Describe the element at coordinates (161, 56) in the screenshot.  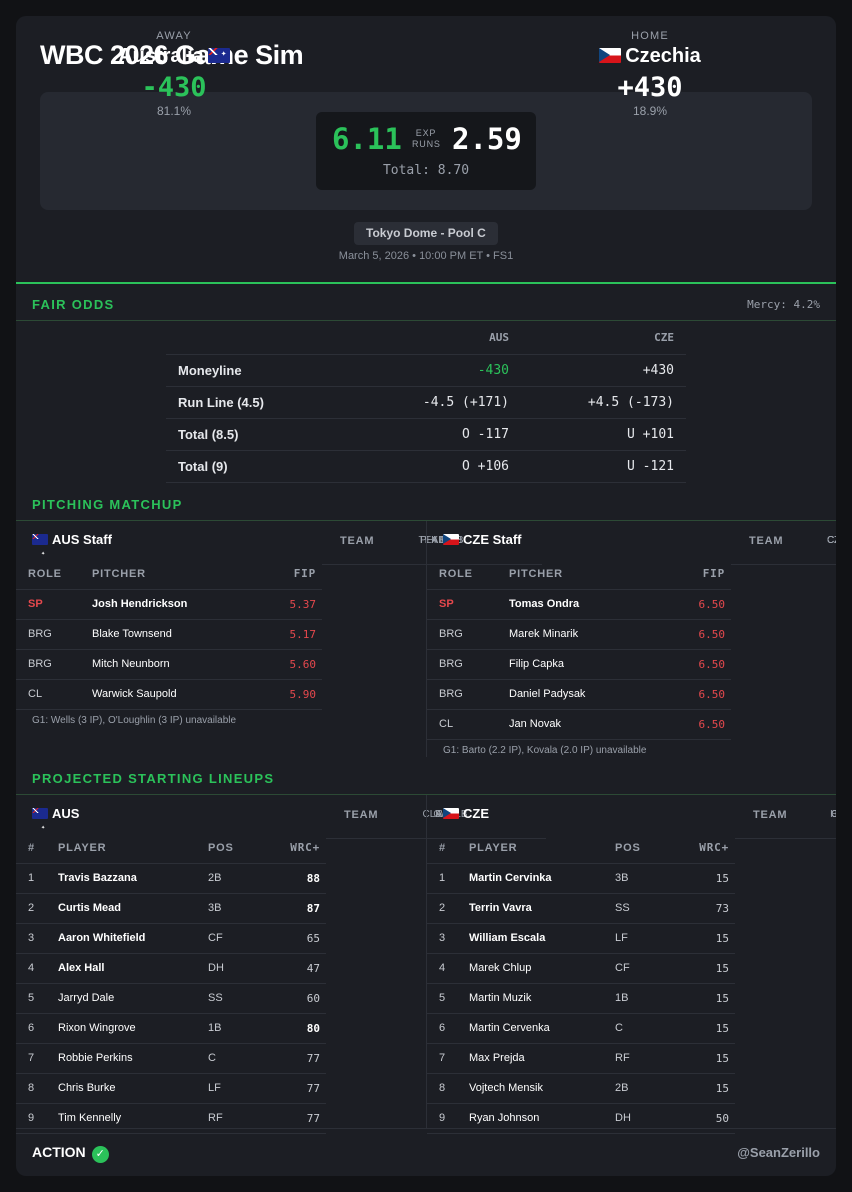
I see `away-team-name: Australia` at that location.